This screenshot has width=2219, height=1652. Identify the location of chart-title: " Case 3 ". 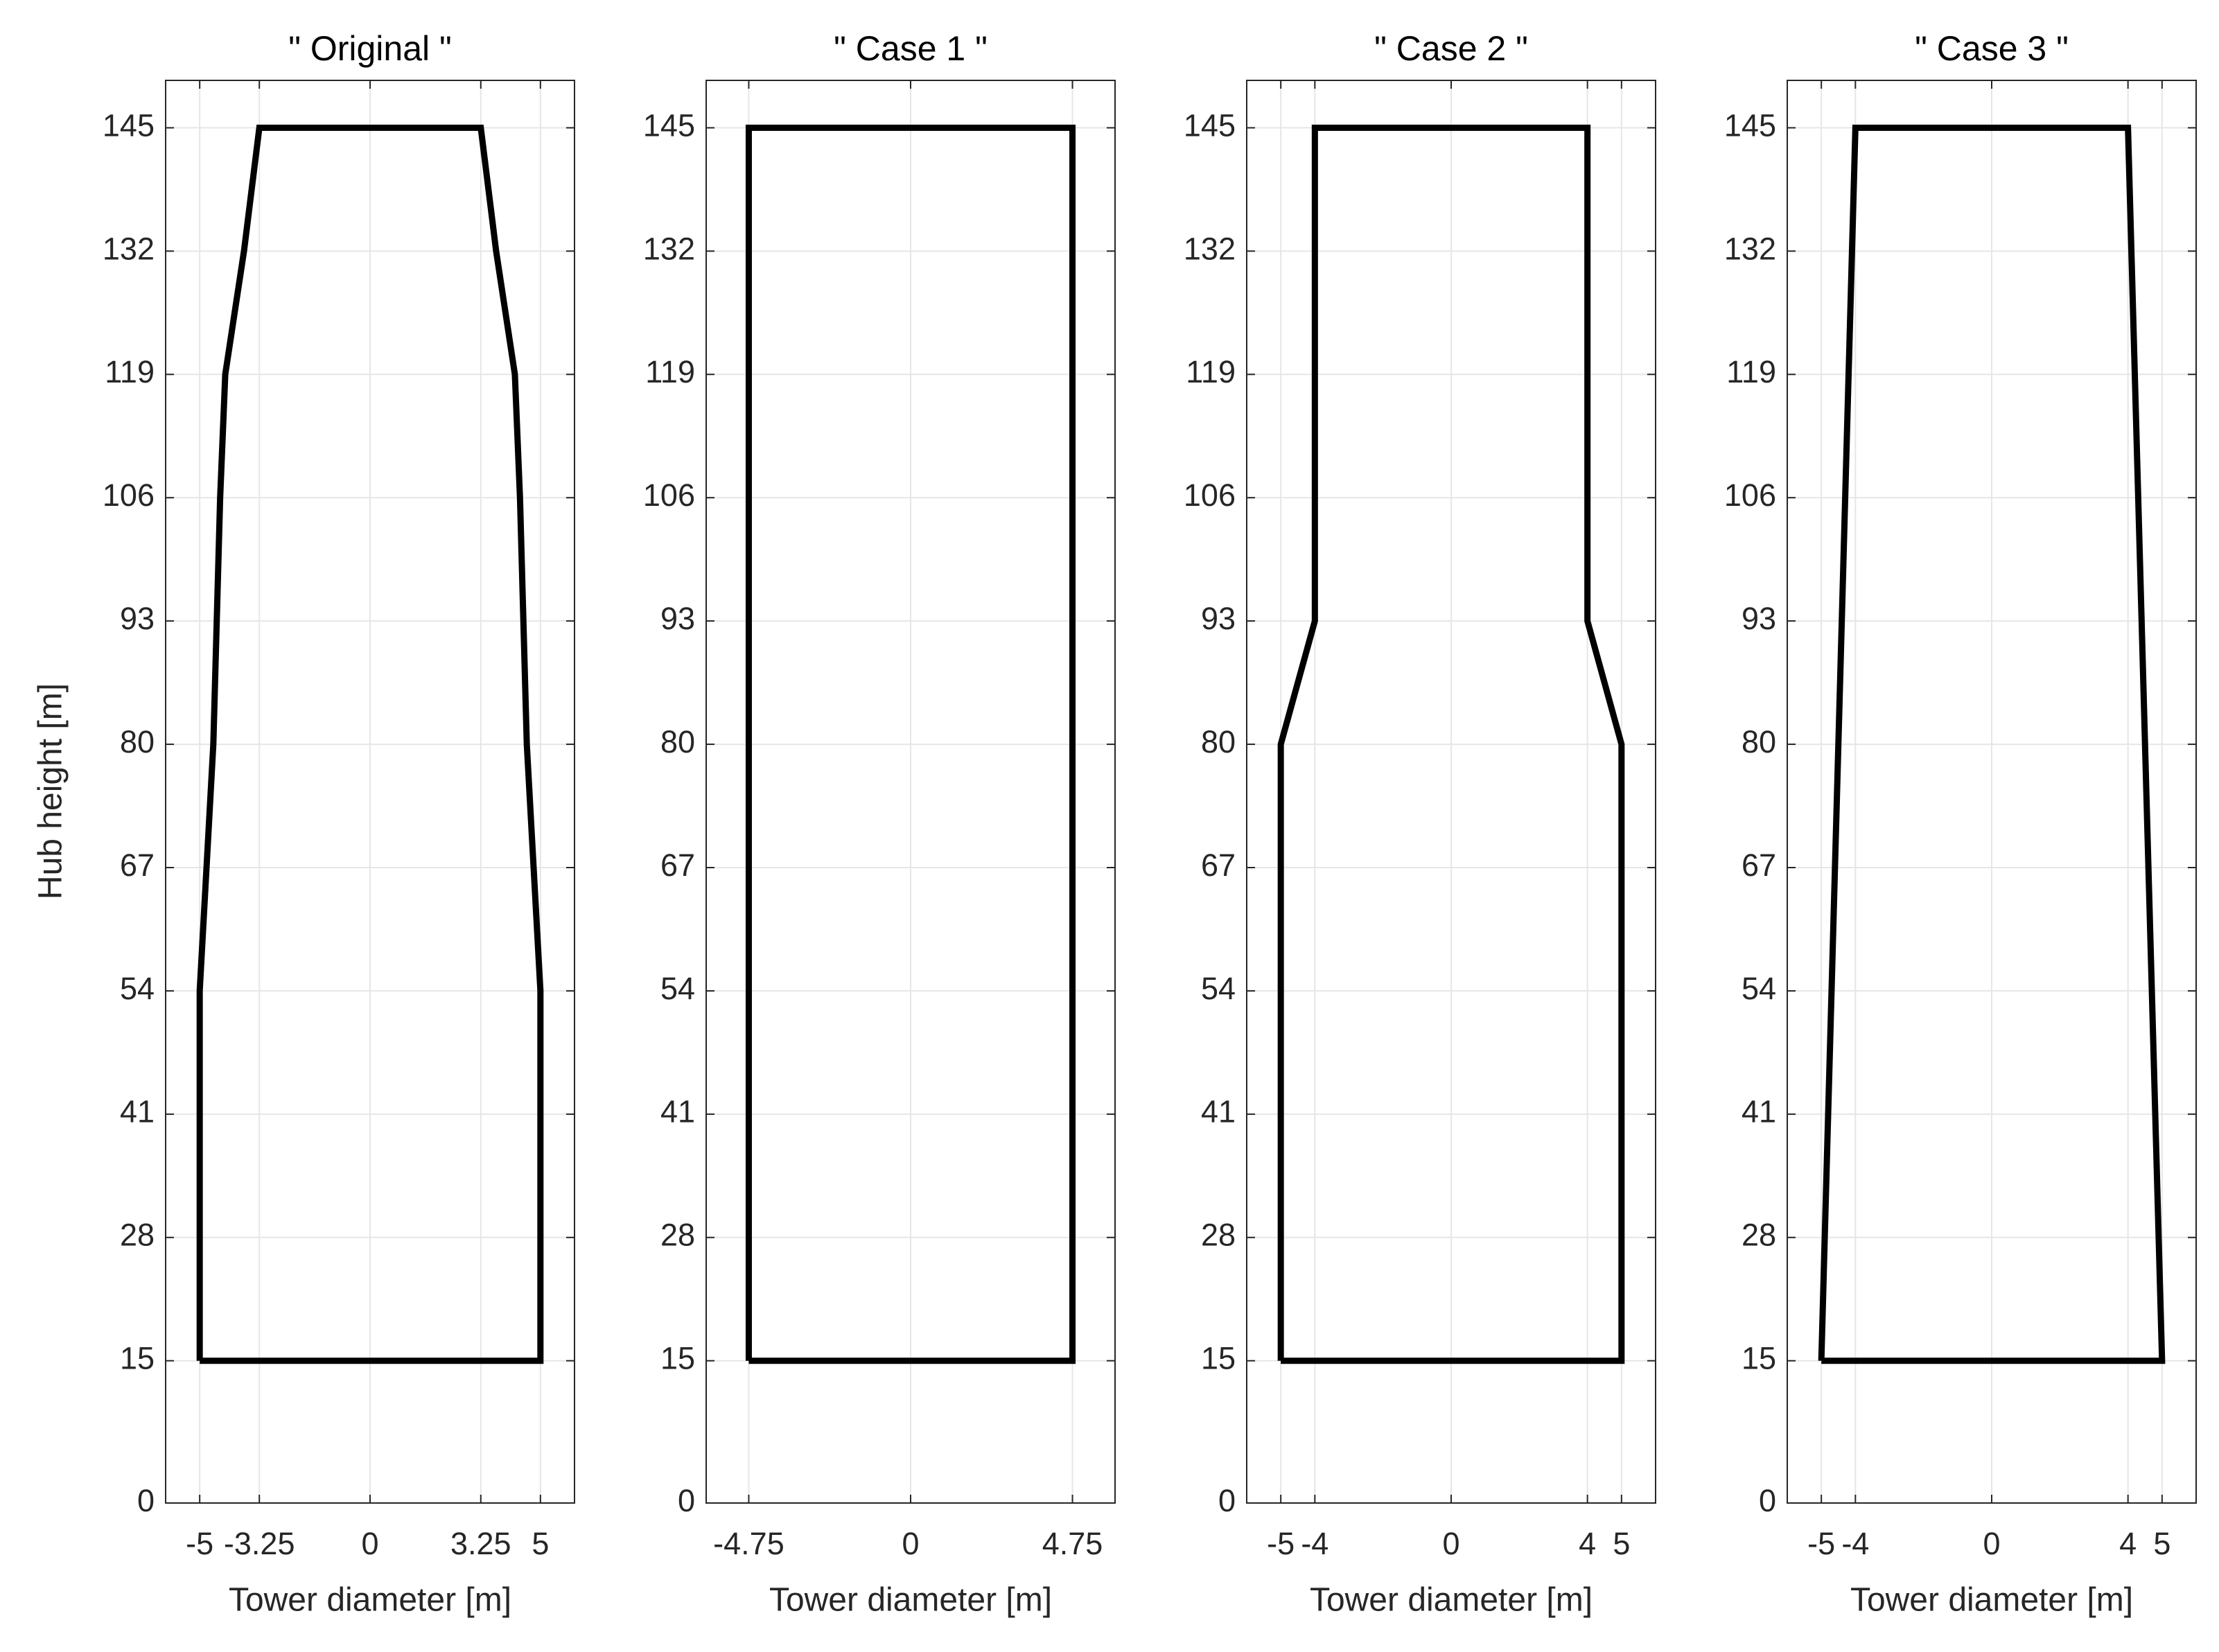
(1992, 48).